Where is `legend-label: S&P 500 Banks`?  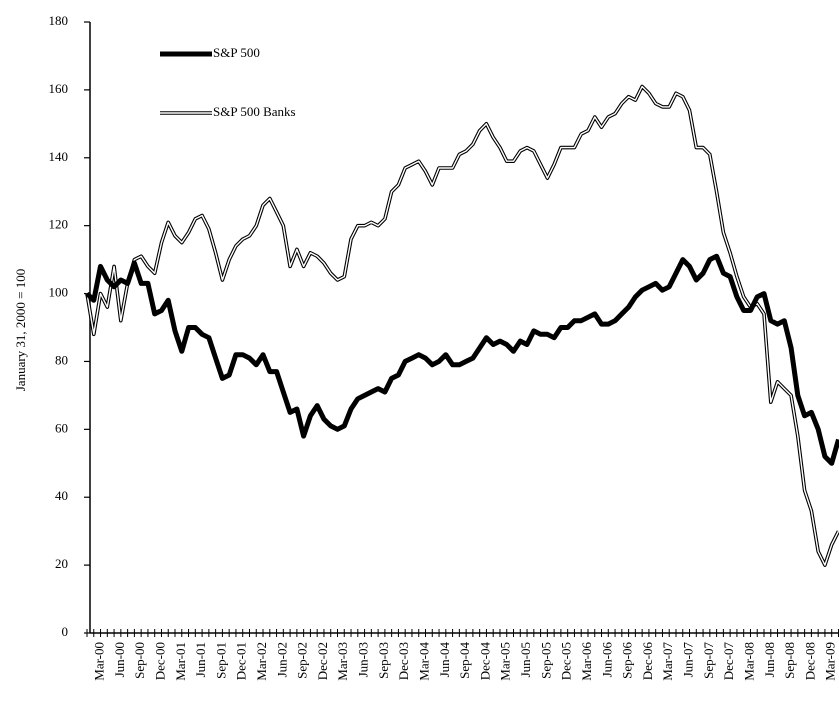 legend-label: S&P 500 Banks is located at coordinates (254, 111).